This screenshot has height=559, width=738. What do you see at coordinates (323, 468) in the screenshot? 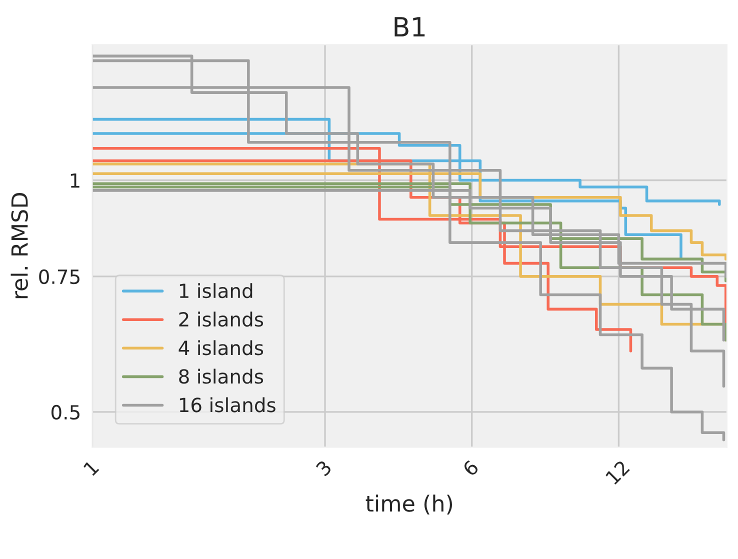
I see `x-tick-label: 3` at bounding box center [323, 468].